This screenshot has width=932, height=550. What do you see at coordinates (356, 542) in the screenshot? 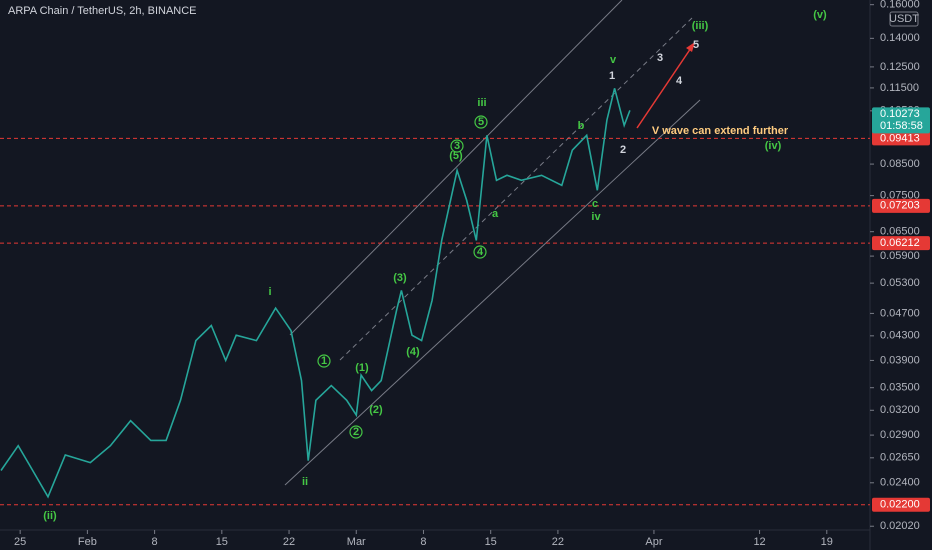
I see `x-tick-label: Mar` at bounding box center [356, 542].